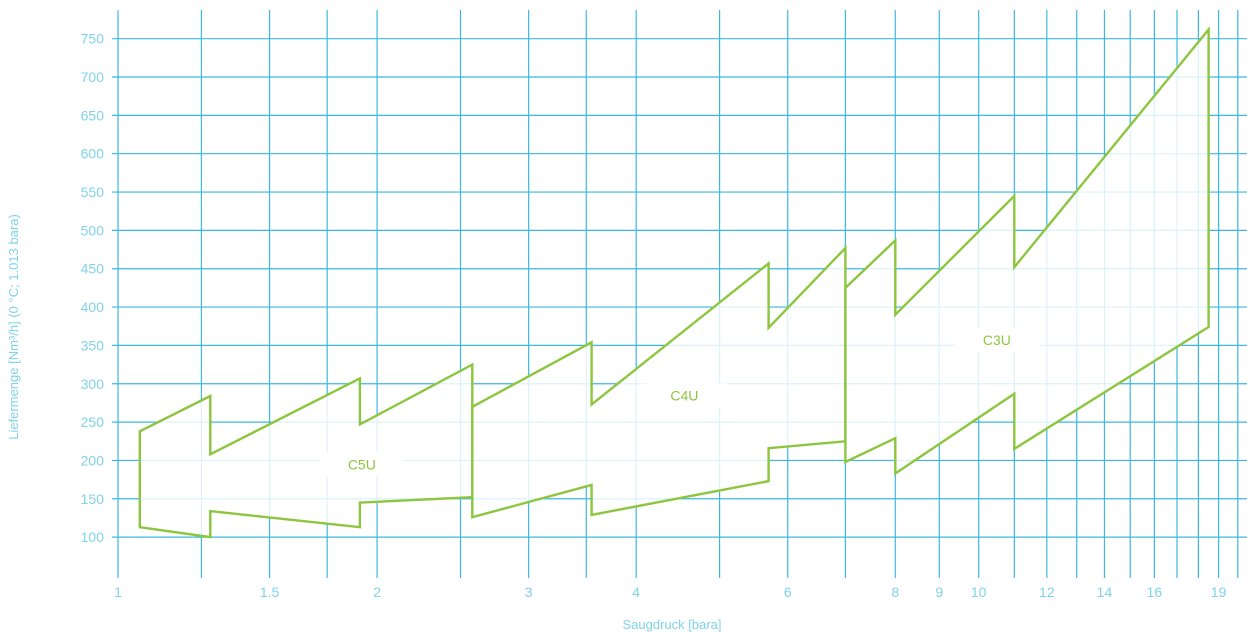 The height and width of the screenshot is (636, 1247). I want to click on region-label-c3u: C3U, so click(997, 340).